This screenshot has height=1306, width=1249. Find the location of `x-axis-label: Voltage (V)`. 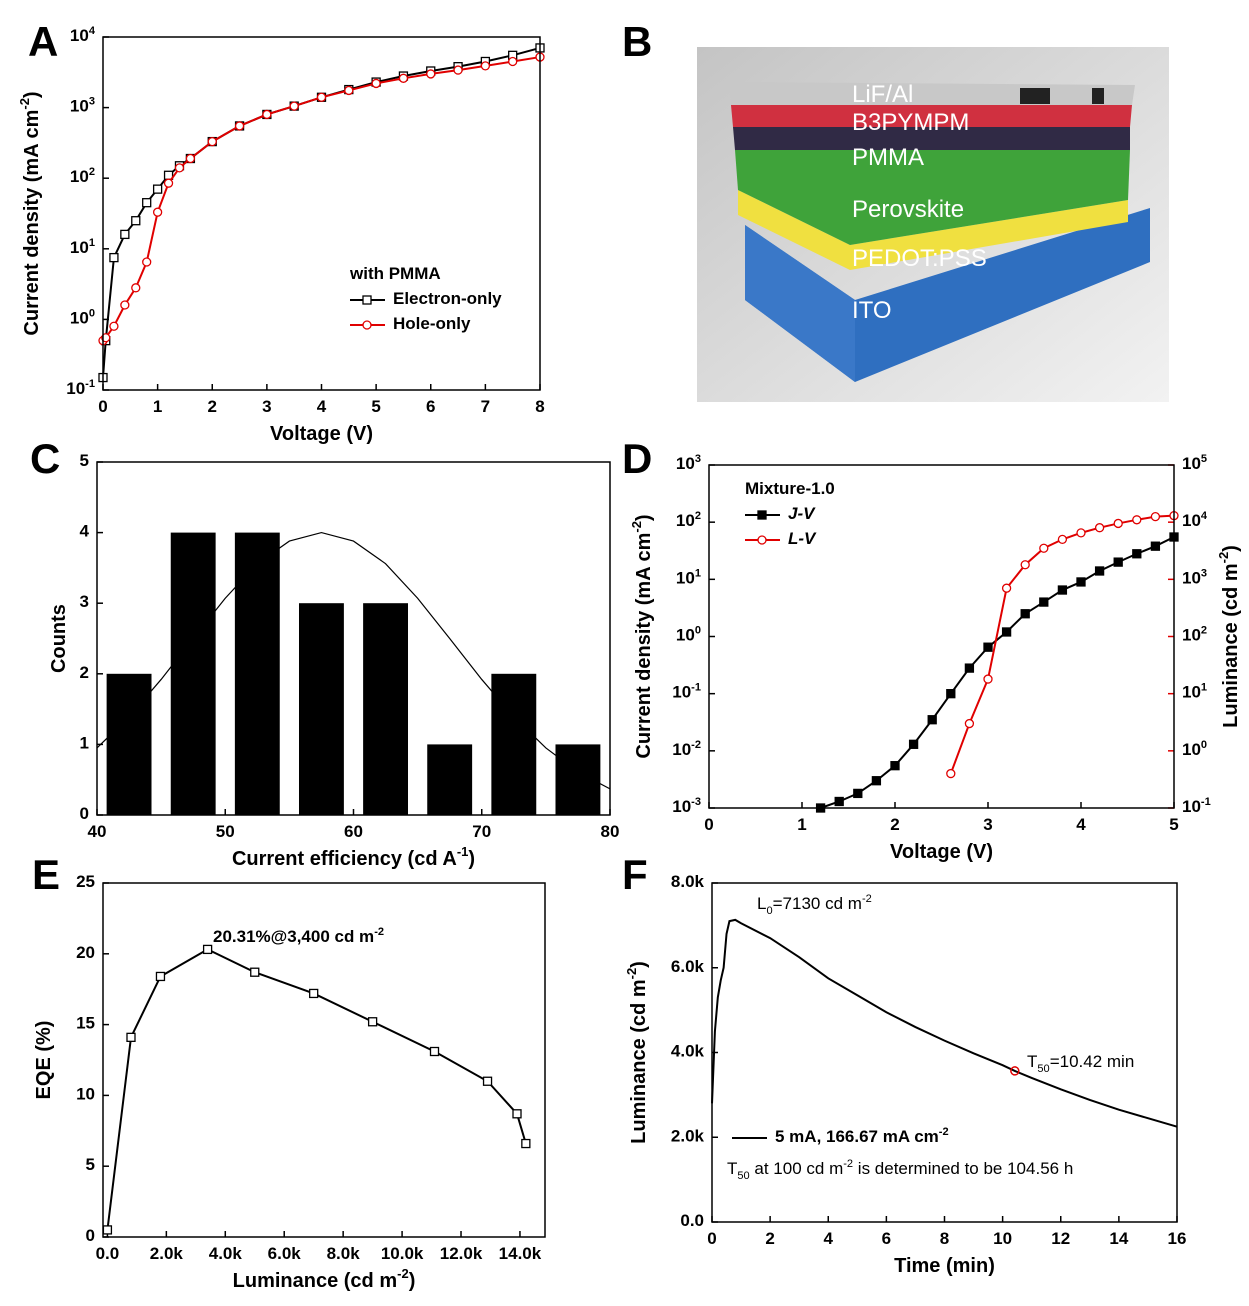

x-axis-label: Voltage (V) is located at coordinates (941, 852).